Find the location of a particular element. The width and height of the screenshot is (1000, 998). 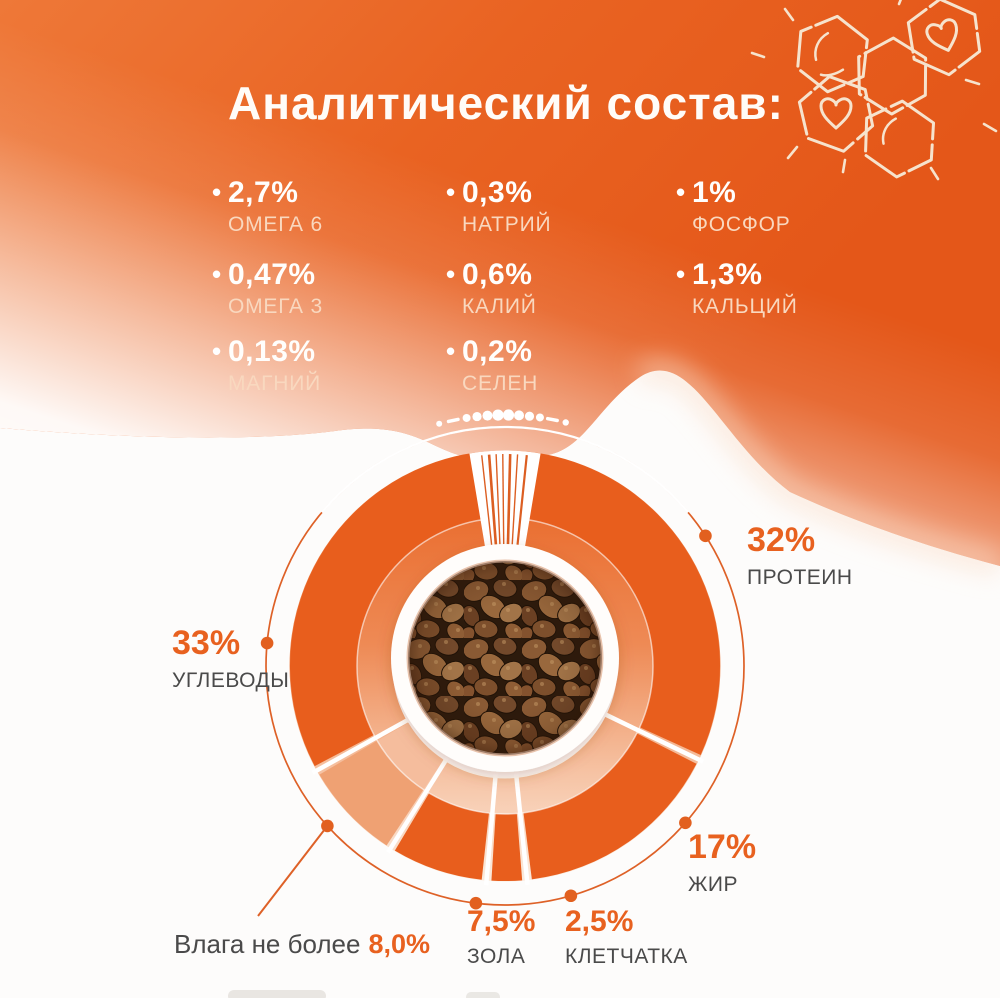

nutrient-item: • 0,6% КАЛИЙ is located at coordinates (491, 288).